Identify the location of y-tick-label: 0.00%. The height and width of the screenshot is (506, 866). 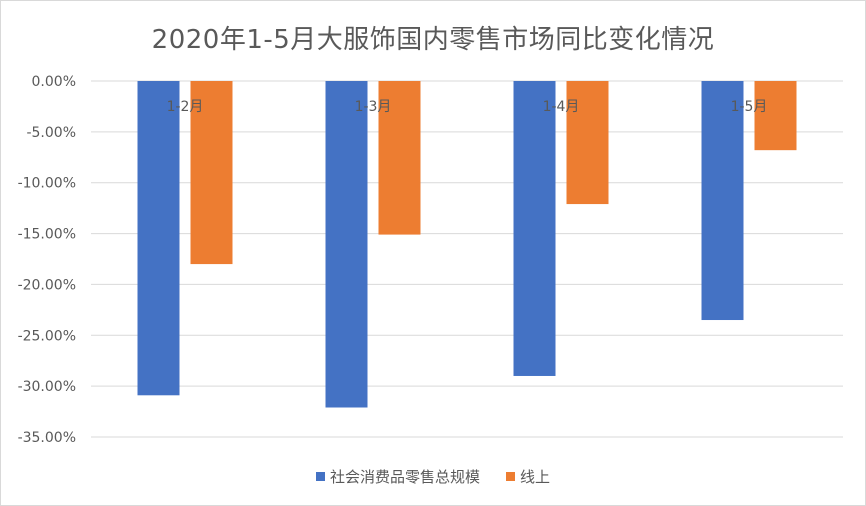
(54, 82).